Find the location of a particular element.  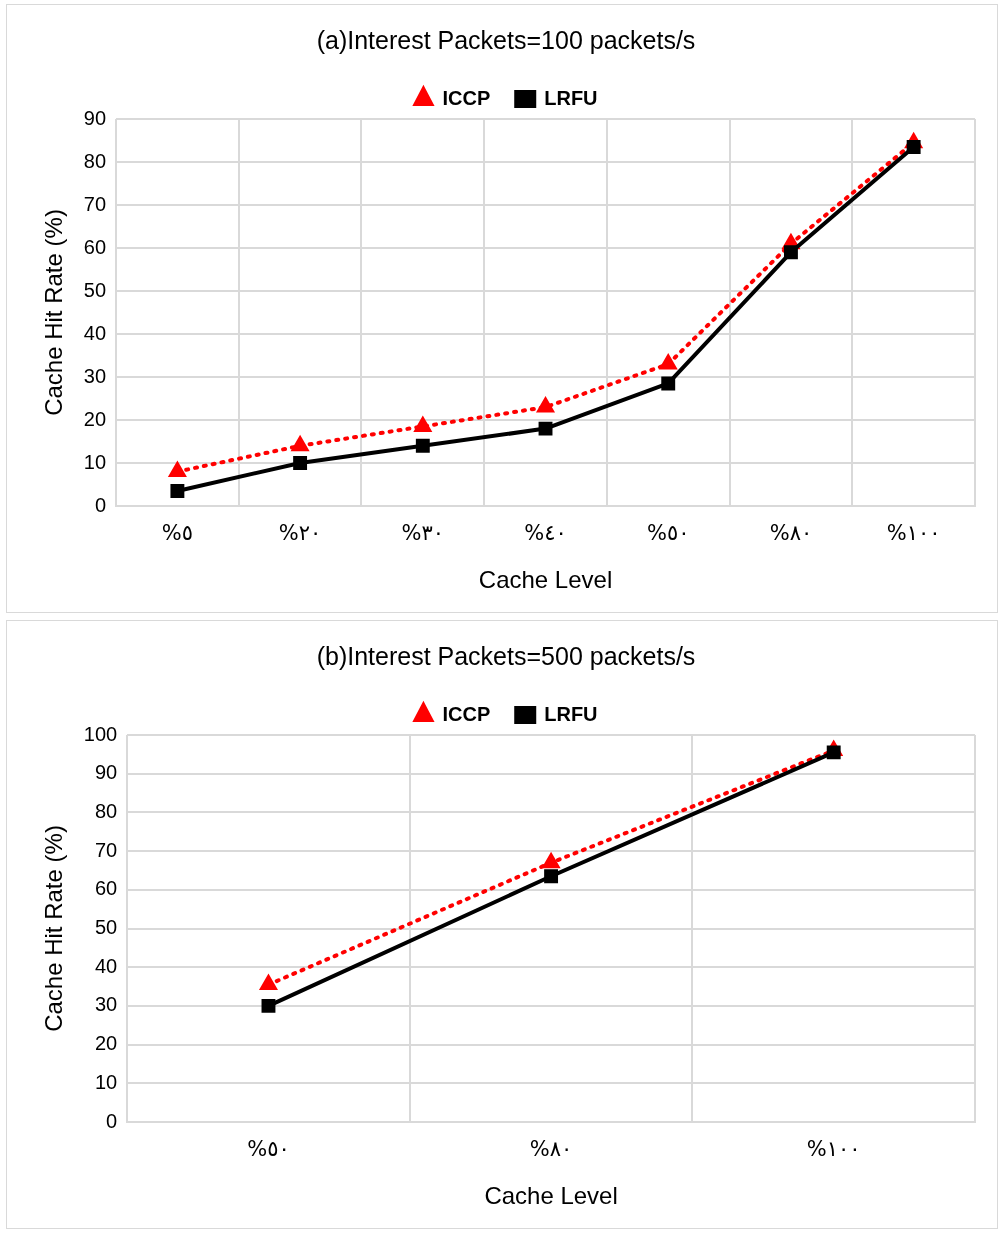

chart-title: (b)Interest Packets=500 packets/s is located at coordinates (506, 655).